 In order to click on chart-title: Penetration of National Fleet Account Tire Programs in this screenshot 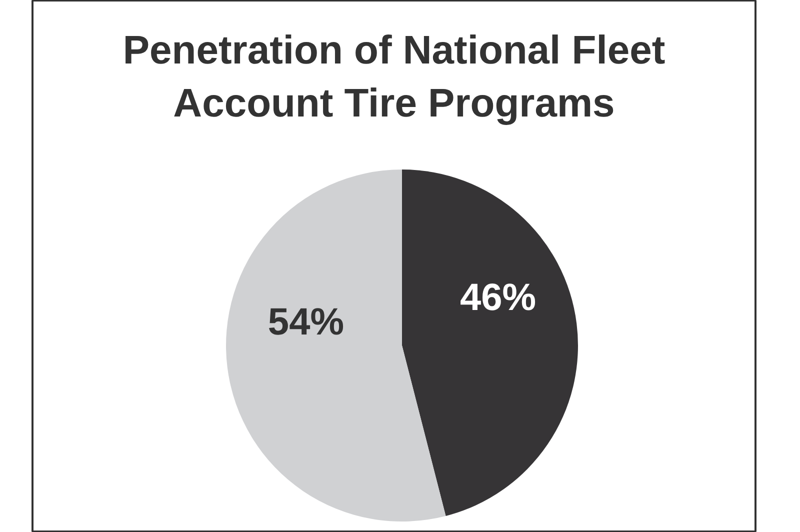, I will do `click(394, 77)`.